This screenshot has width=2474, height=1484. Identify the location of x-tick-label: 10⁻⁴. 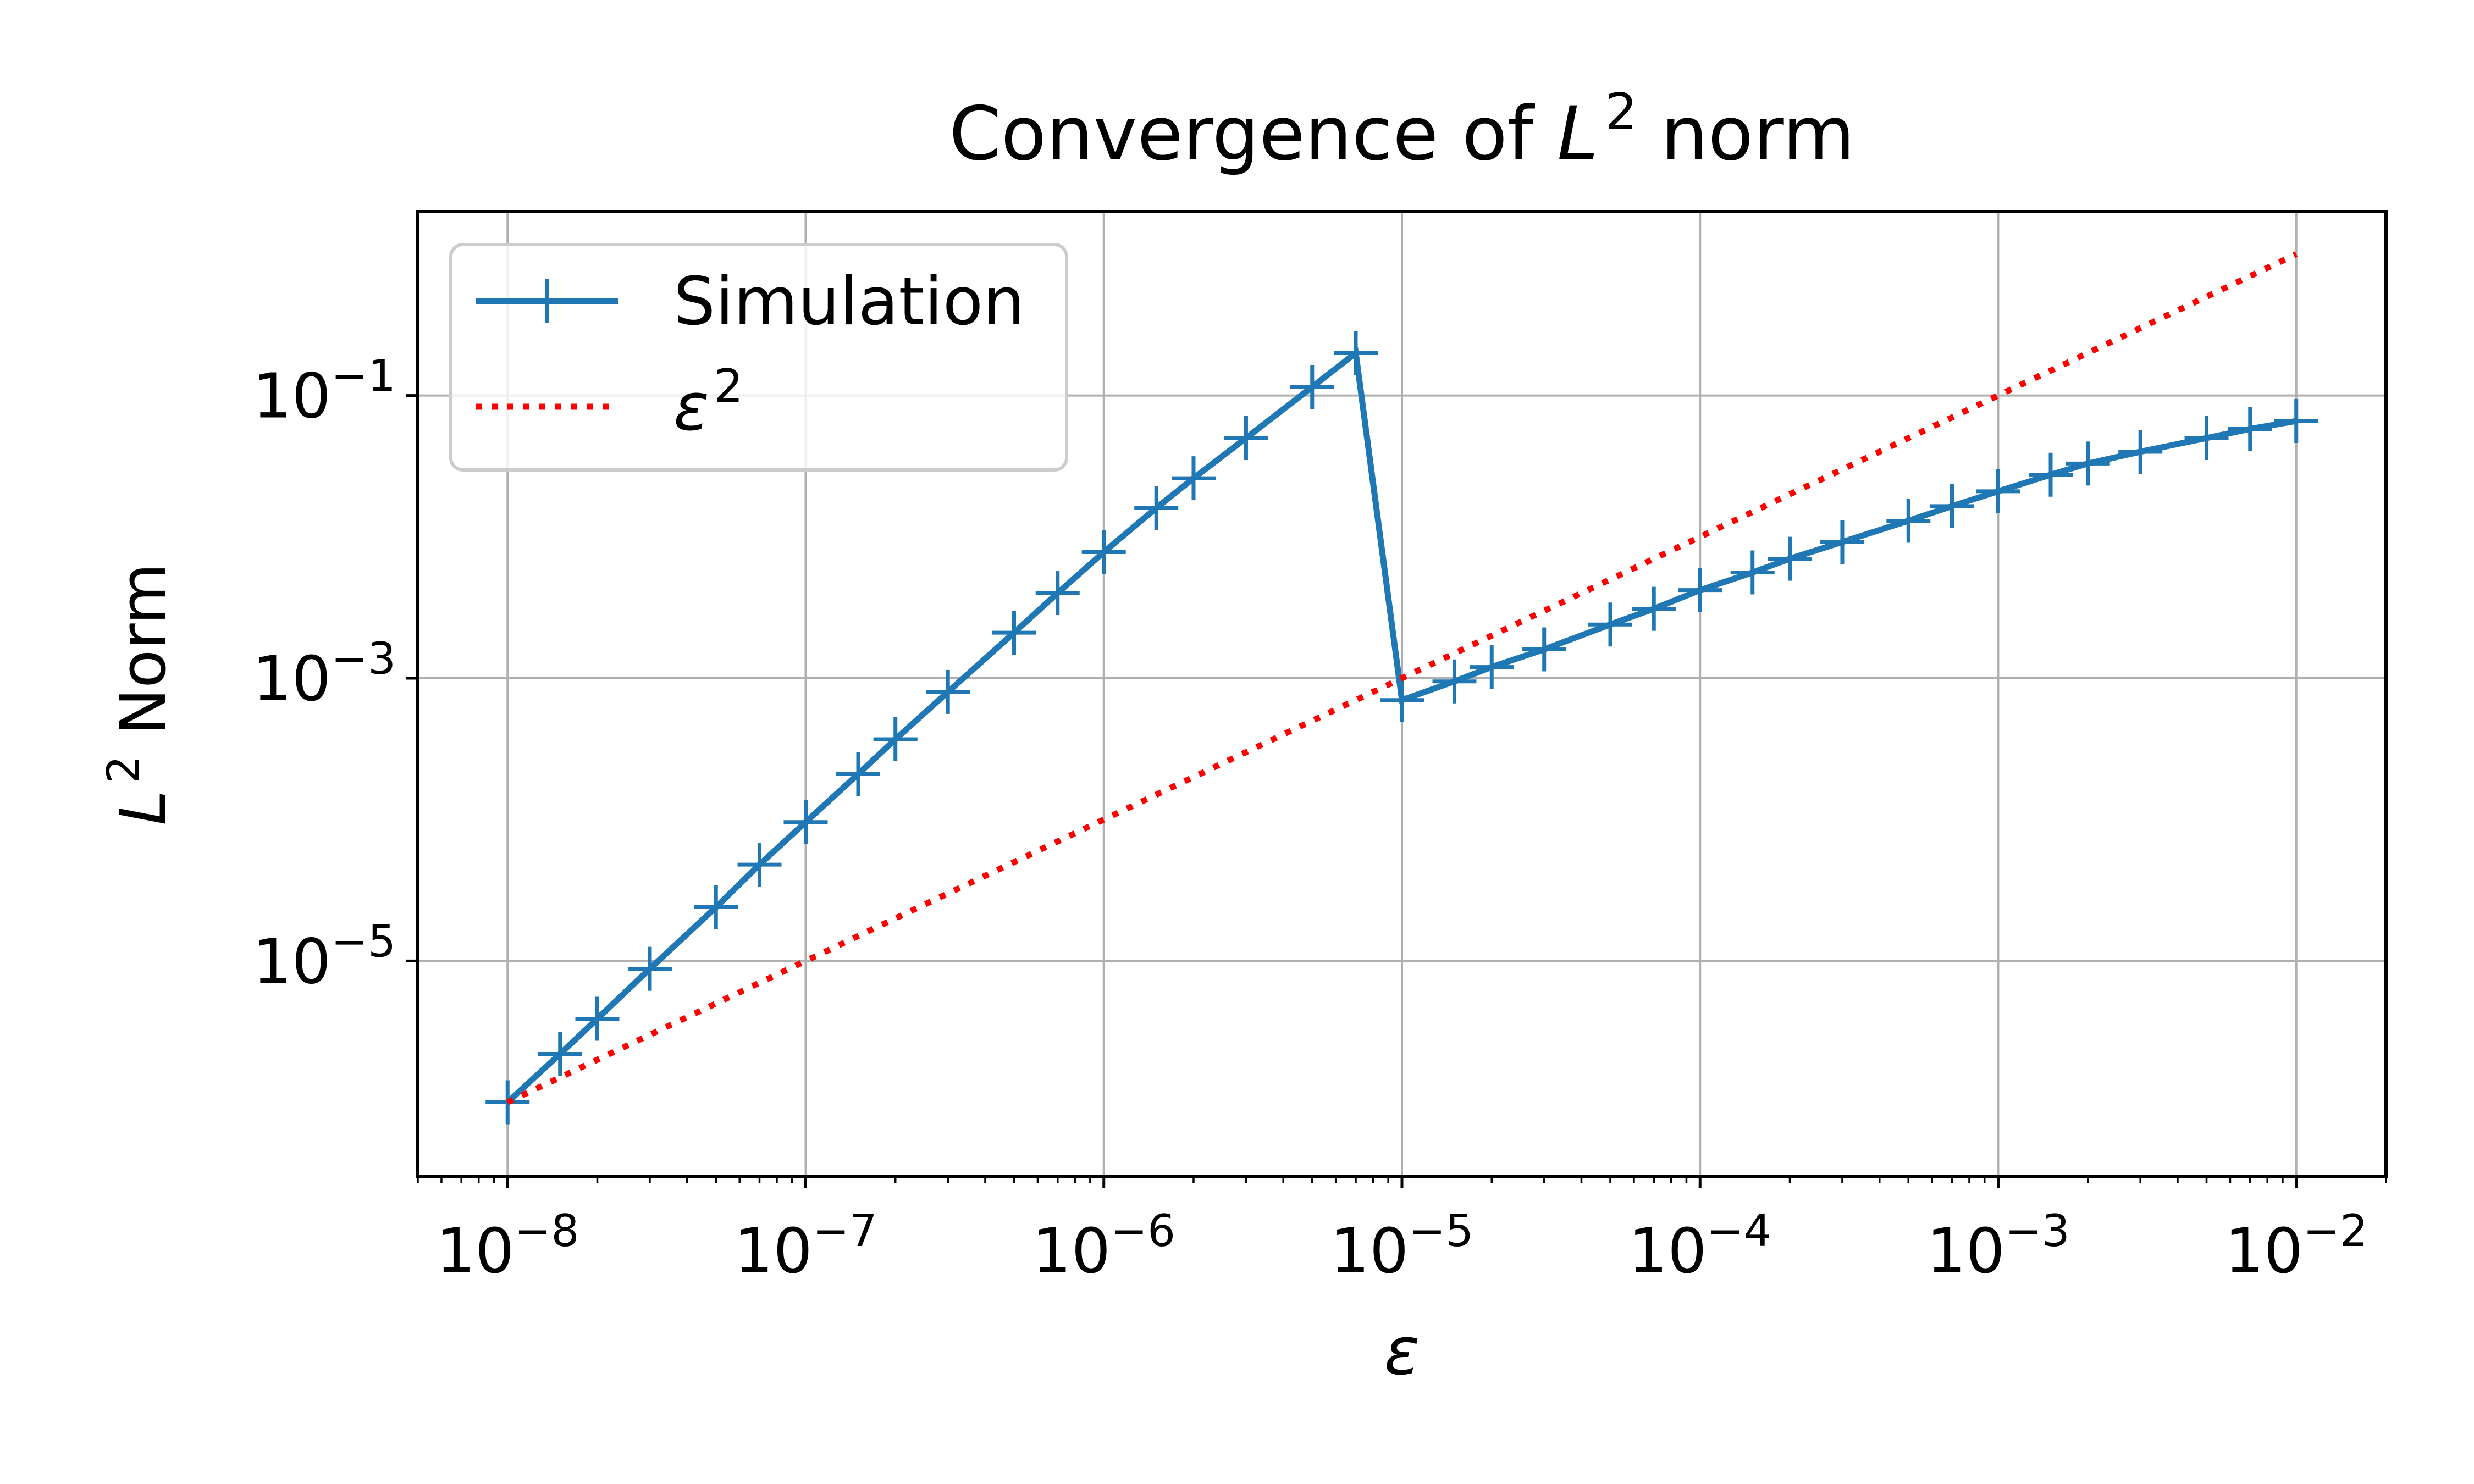
(1700, 1246).